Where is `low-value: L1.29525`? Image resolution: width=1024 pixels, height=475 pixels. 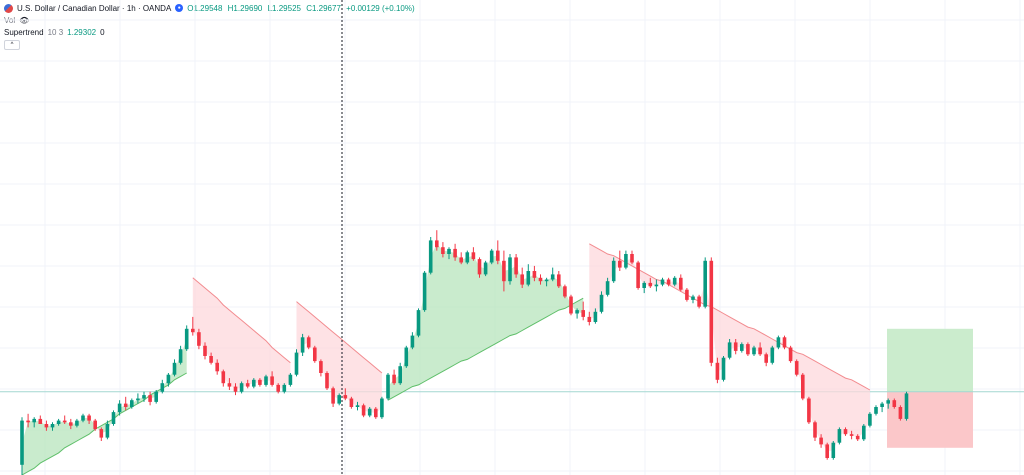 low-value: L1.29525 is located at coordinates (284, 8).